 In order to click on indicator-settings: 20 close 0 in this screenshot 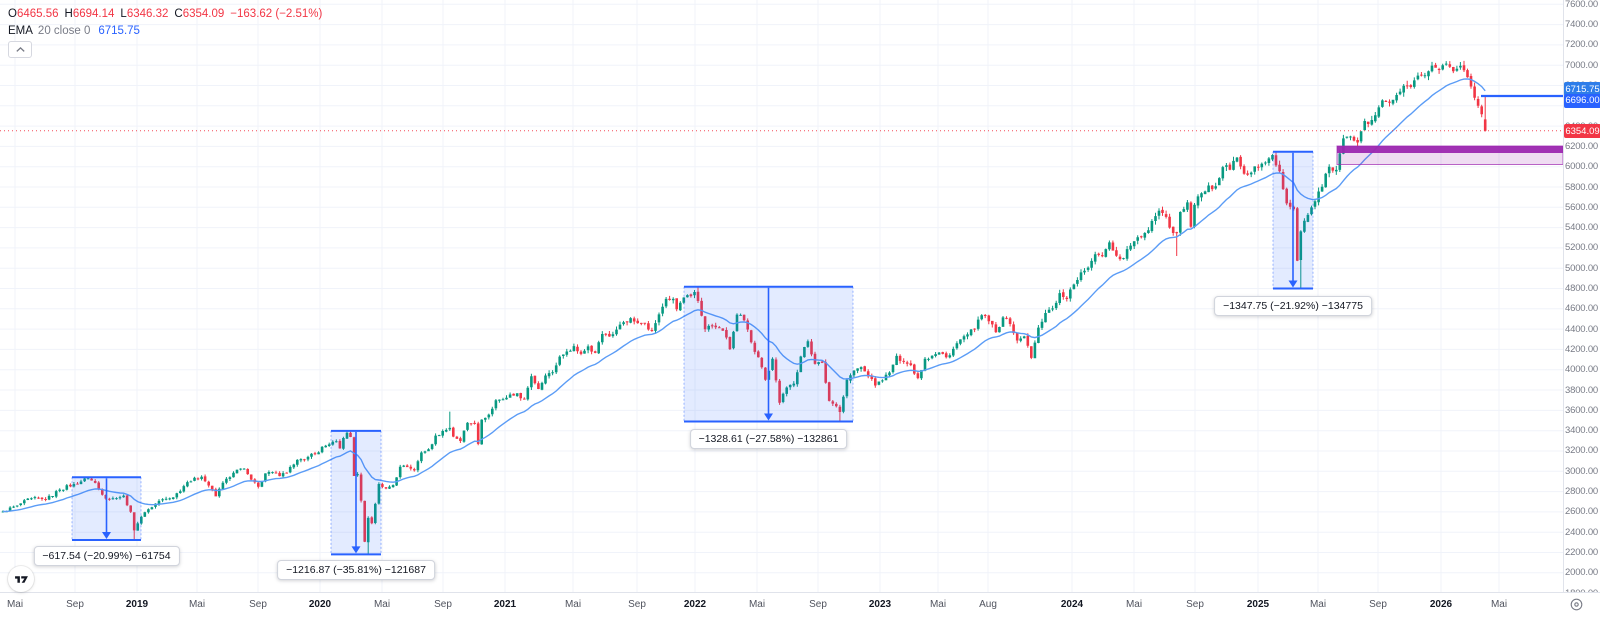, I will do `click(64, 31)`.